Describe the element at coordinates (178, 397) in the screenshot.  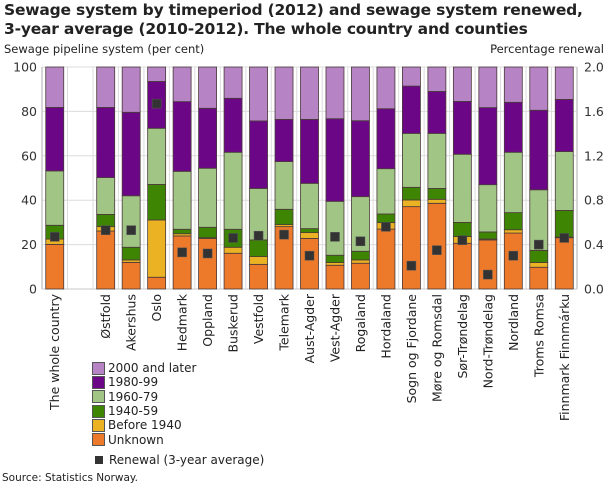
I see `legend-item-1960-79: 1960-79` at that location.